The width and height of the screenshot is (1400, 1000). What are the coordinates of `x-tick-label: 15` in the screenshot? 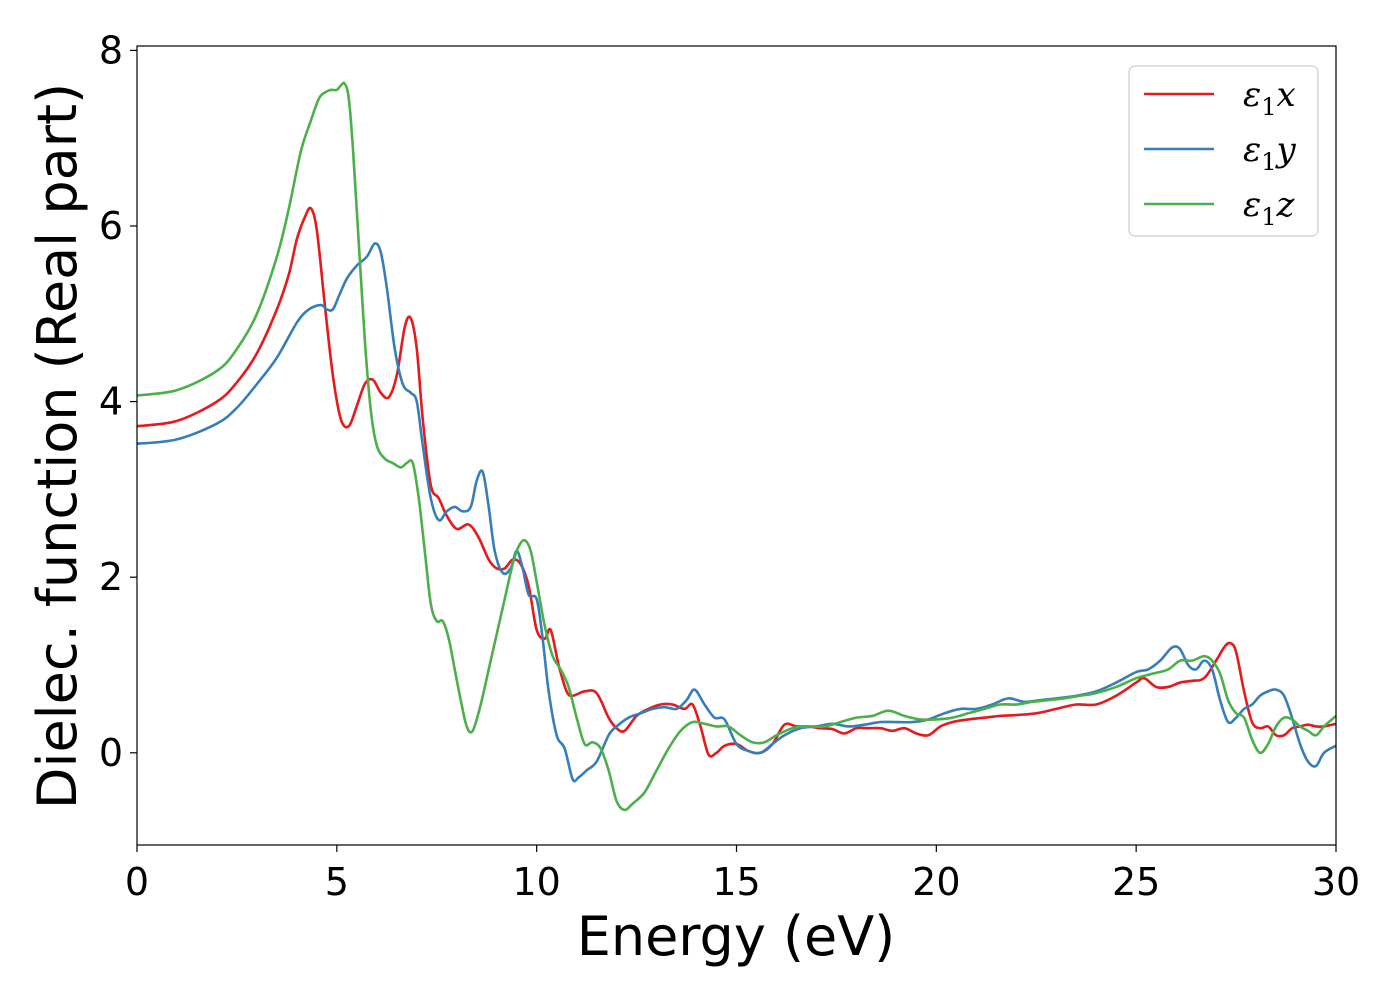 It's located at (736, 882).